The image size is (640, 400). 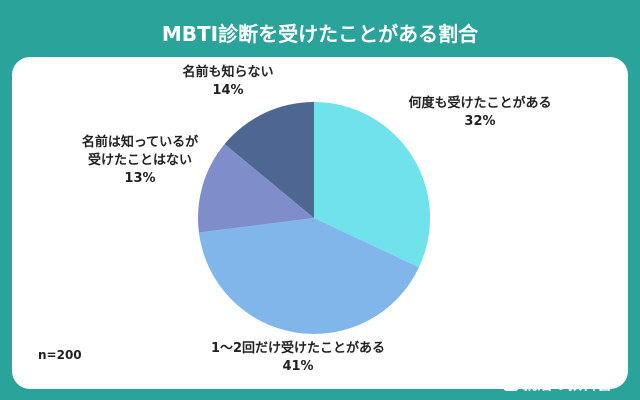 I want to click on slice-label: 名前は知っているが 受けたことはない 13%, so click(x=140, y=161).